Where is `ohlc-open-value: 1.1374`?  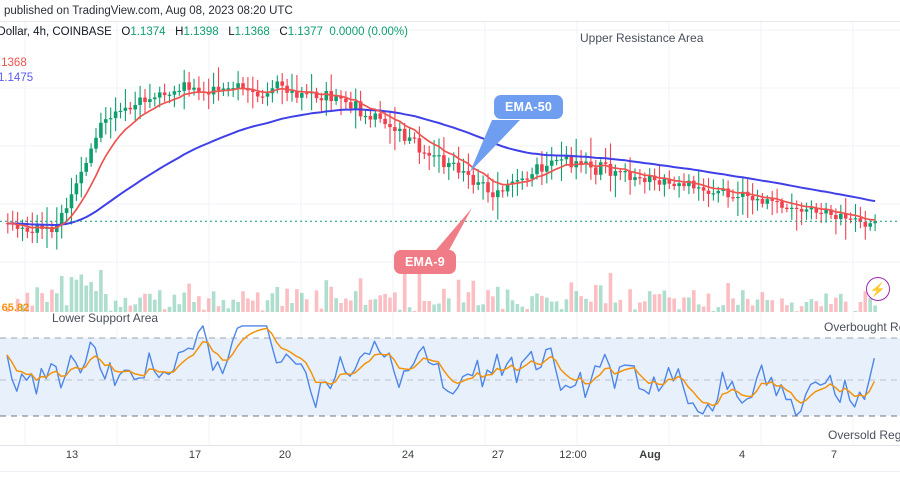
ohlc-open-value: 1.1374 is located at coordinates (148, 32).